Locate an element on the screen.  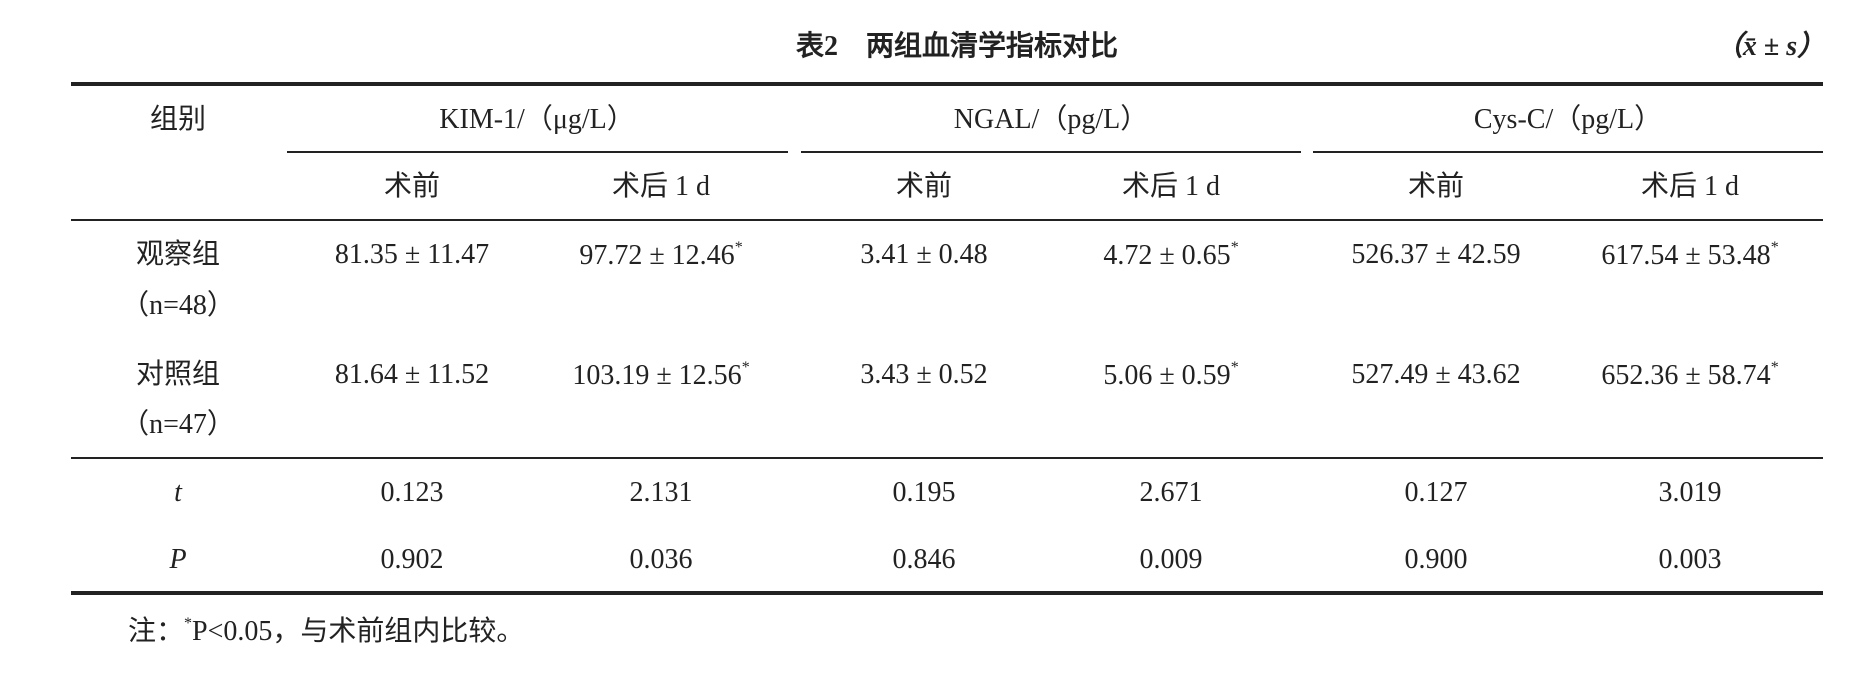
text: （x̄ ± s） is located at coordinates (1770, 46).